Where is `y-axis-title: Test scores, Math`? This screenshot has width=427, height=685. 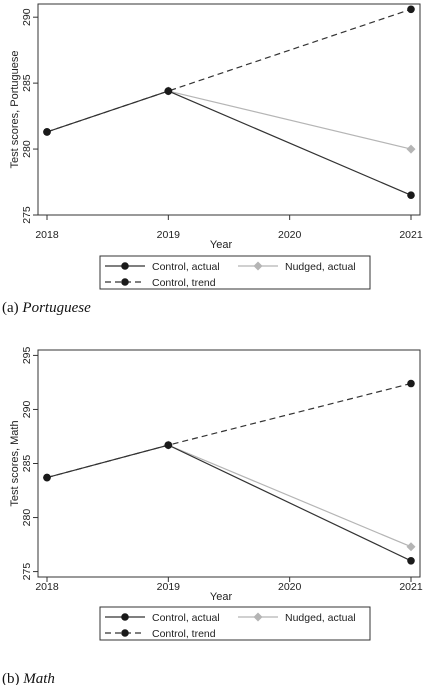 y-axis-title: Test scores, Math is located at coordinates (15, 463).